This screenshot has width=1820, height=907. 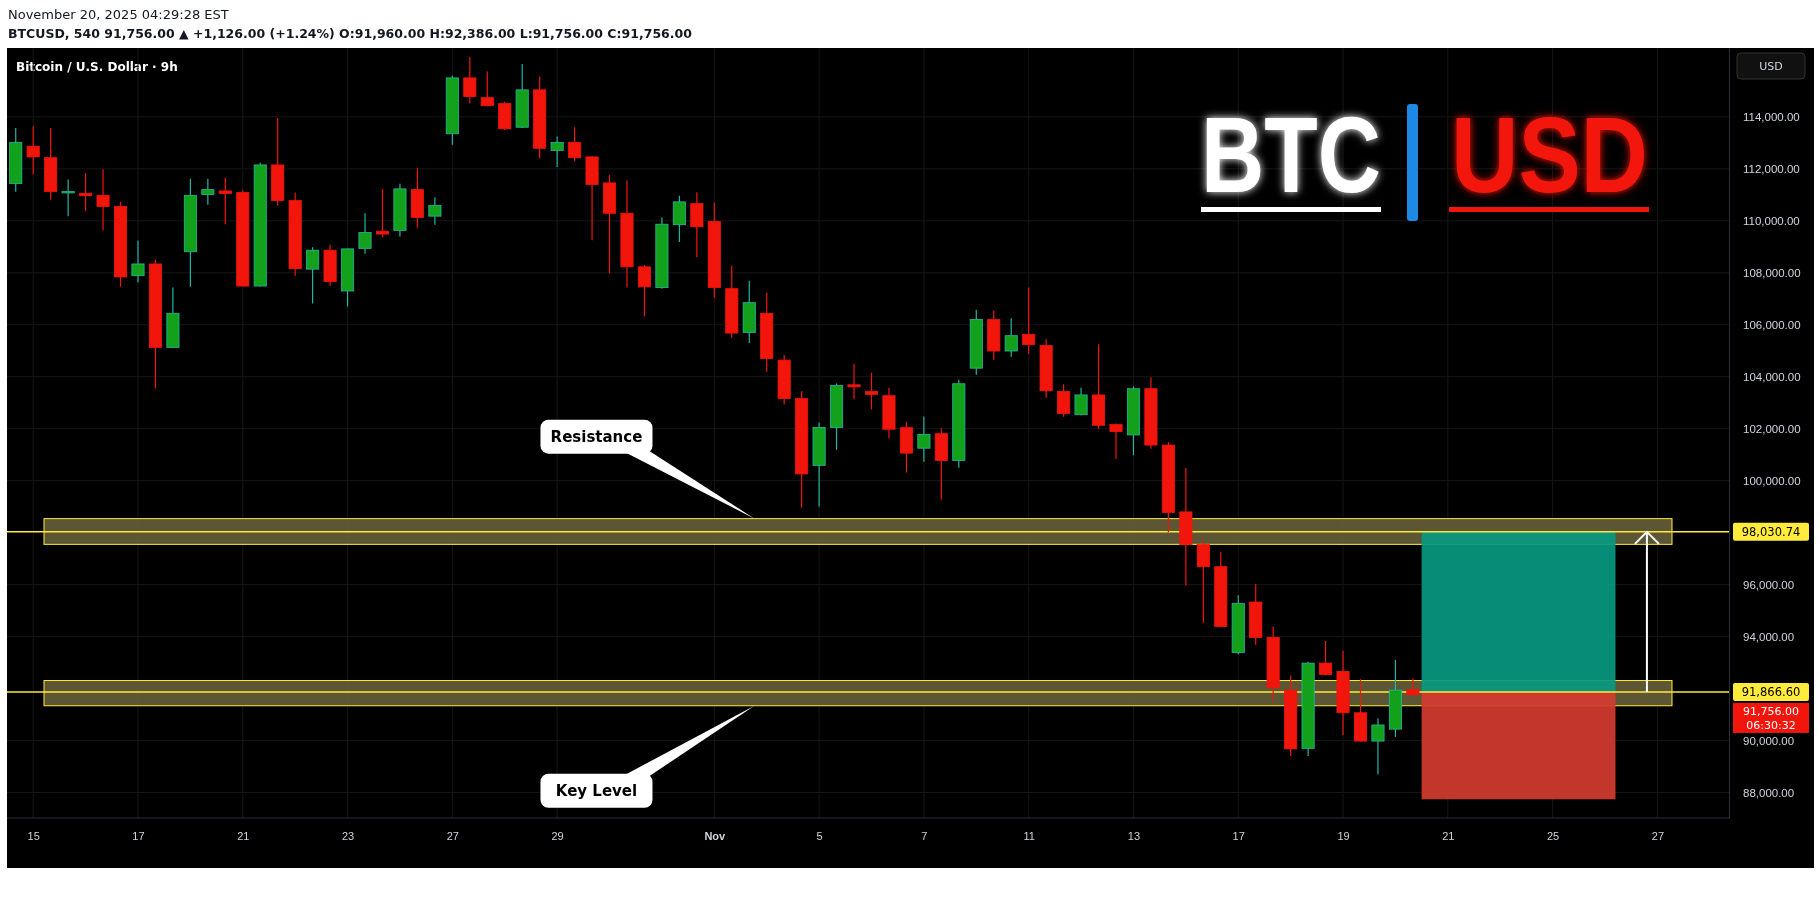 I want to click on x-tick-label: Nov, so click(x=715, y=835).